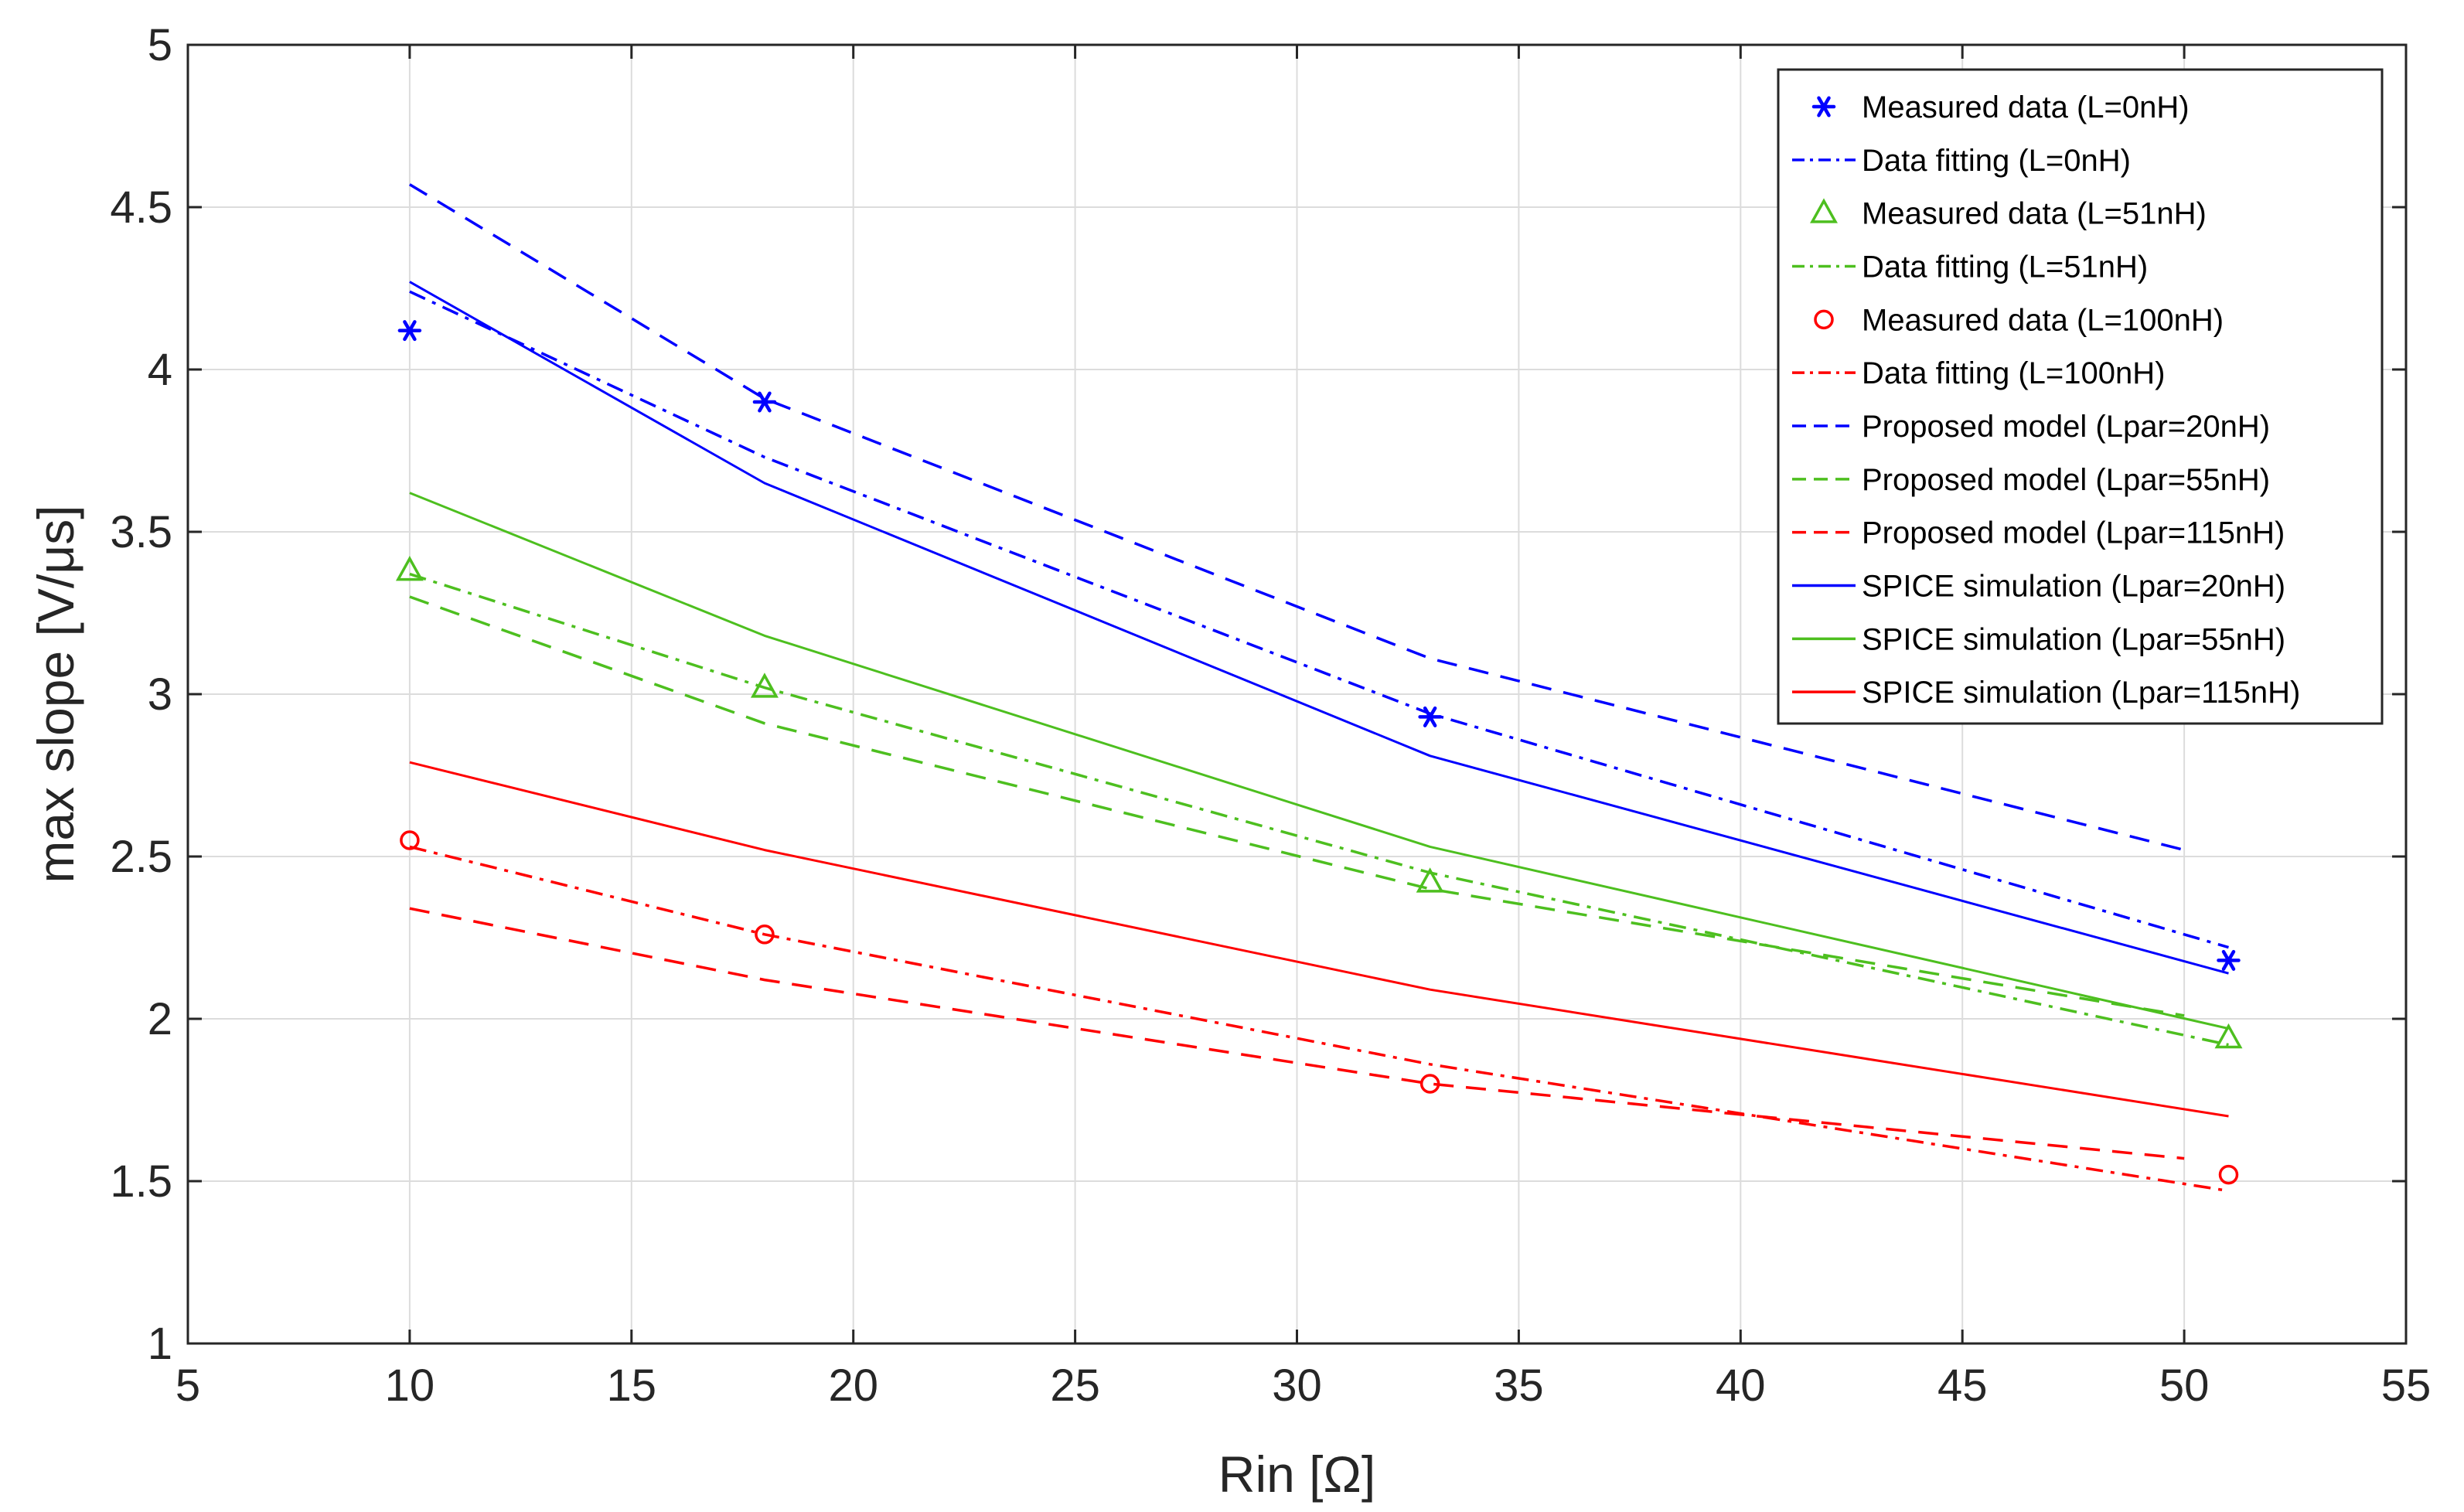  What do you see at coordinates (55, 694) in the screenshot?
I see `y-axis-title: max slope [V/μs]` at bounding box center [55, 694].